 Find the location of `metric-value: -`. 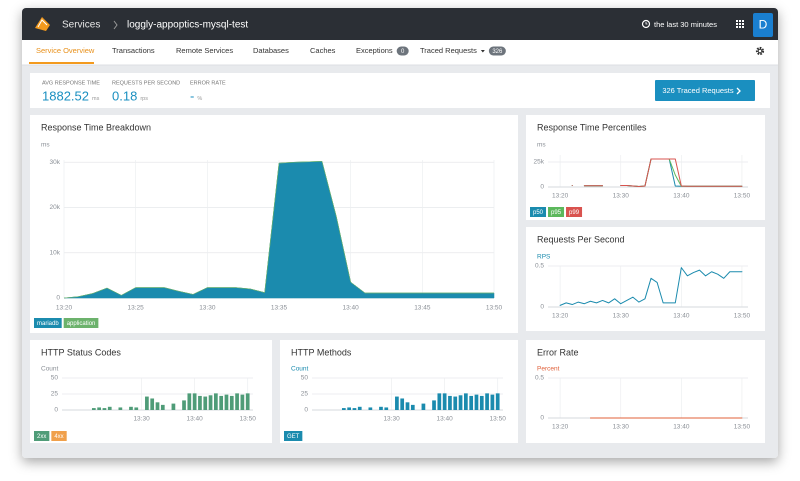

metric-value: - is located at coordinates (192, 95).